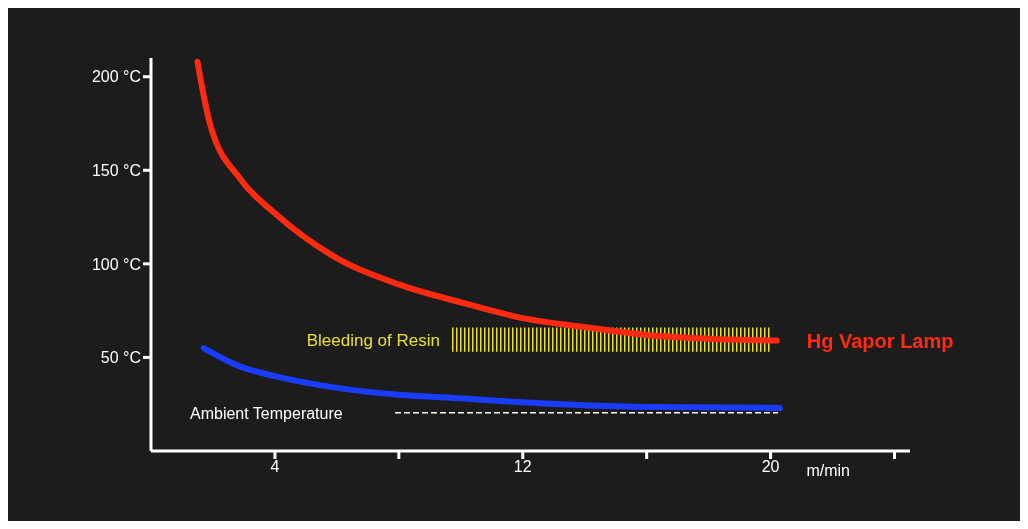 Image resolution: width=1028 pixels, height=529 pixels. I want to click on y-tick-label: 150 °C, so click(116, 170).